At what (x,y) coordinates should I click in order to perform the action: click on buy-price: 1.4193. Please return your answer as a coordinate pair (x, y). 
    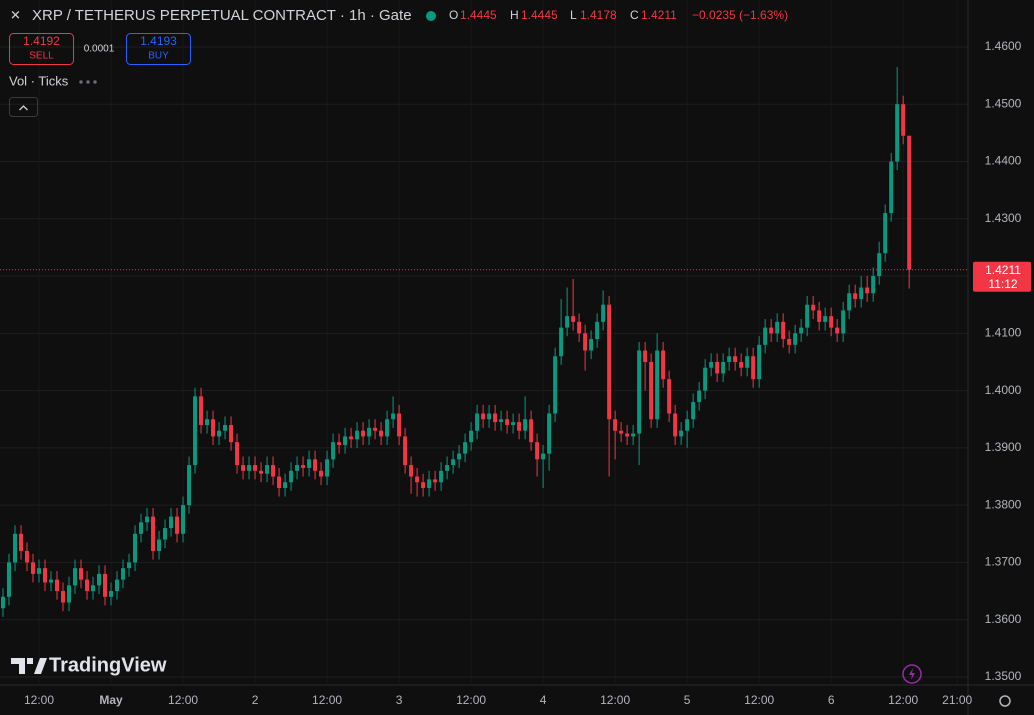
    Looking at the image, I should click on (158, 41).